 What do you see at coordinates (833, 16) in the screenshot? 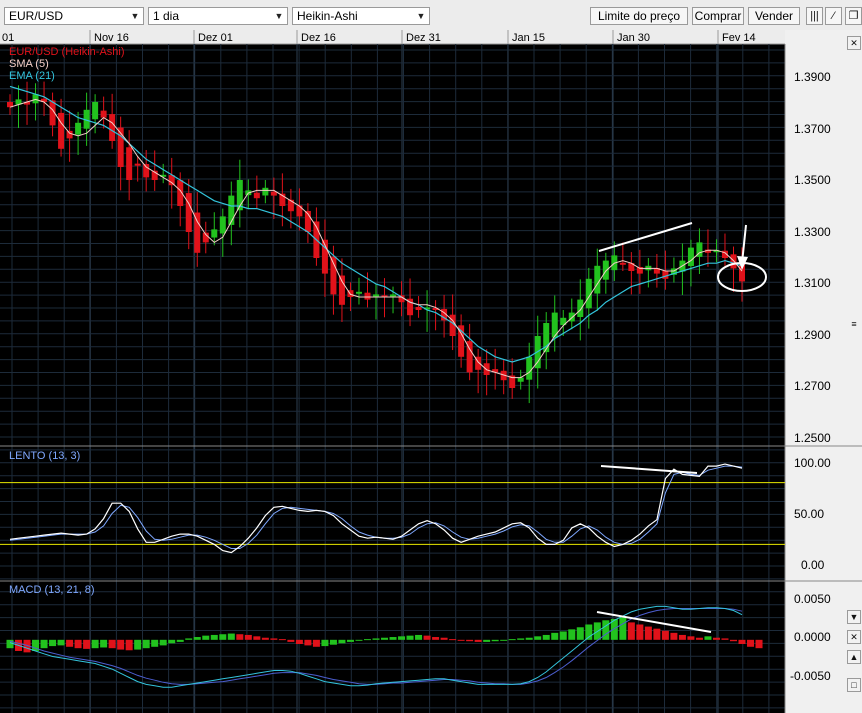
I see `draw-line-icon: ⁄` at bounding box center [833, 16].